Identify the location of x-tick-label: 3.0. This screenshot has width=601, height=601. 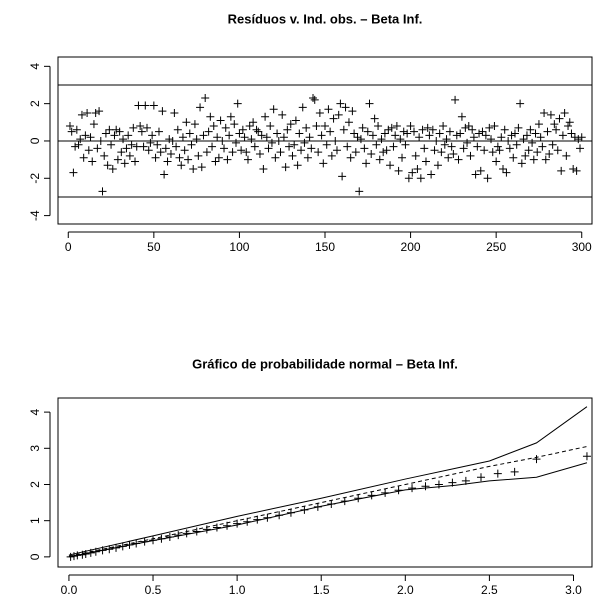
(573, 590).